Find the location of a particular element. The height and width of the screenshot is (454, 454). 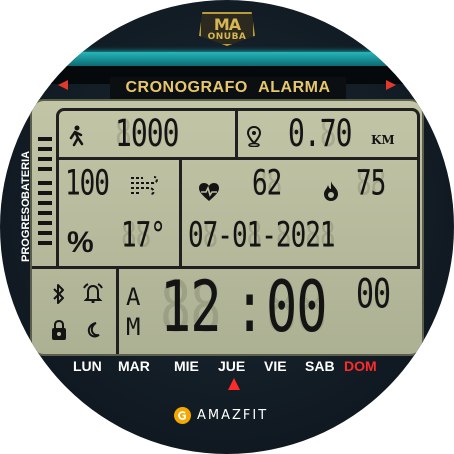

battery-value: 100 is located at coordinates (87, 183).